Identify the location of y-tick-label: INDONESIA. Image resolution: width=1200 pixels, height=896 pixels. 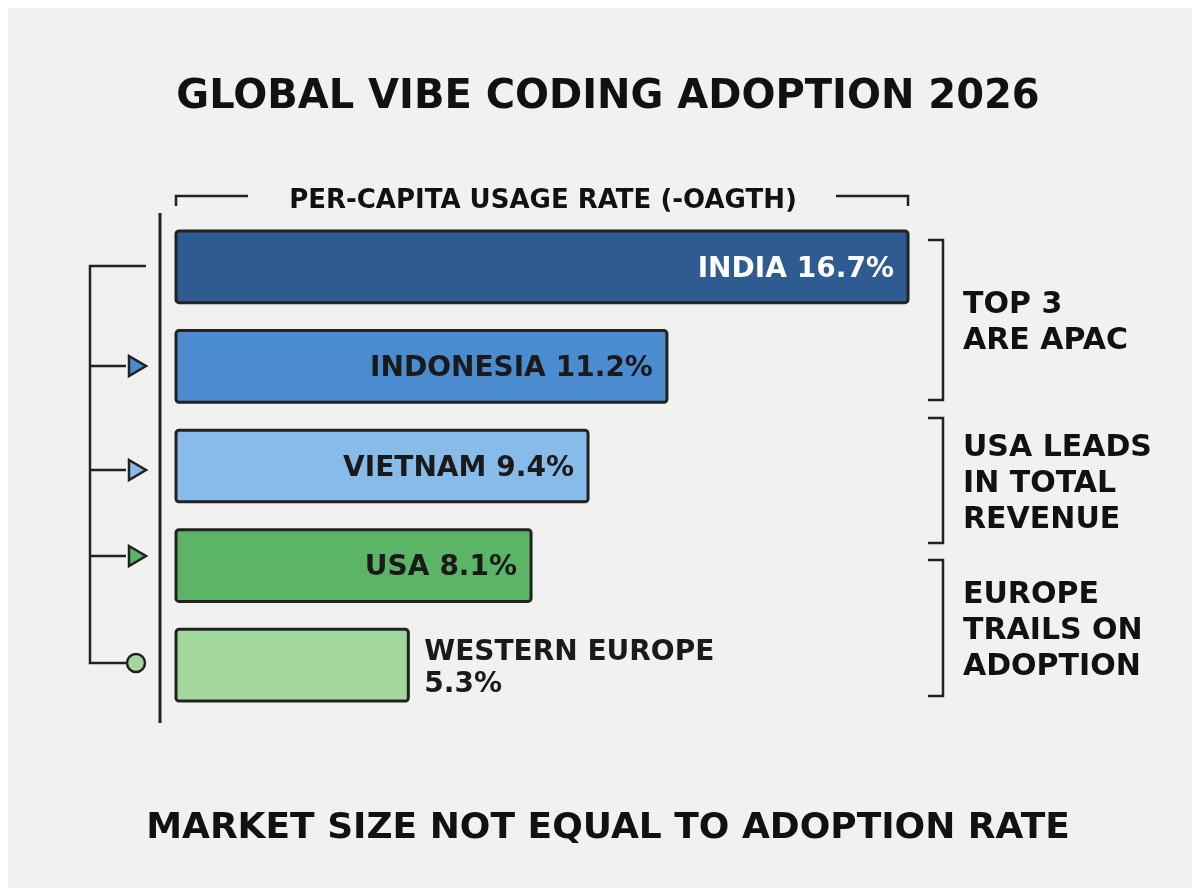
(458, 367).